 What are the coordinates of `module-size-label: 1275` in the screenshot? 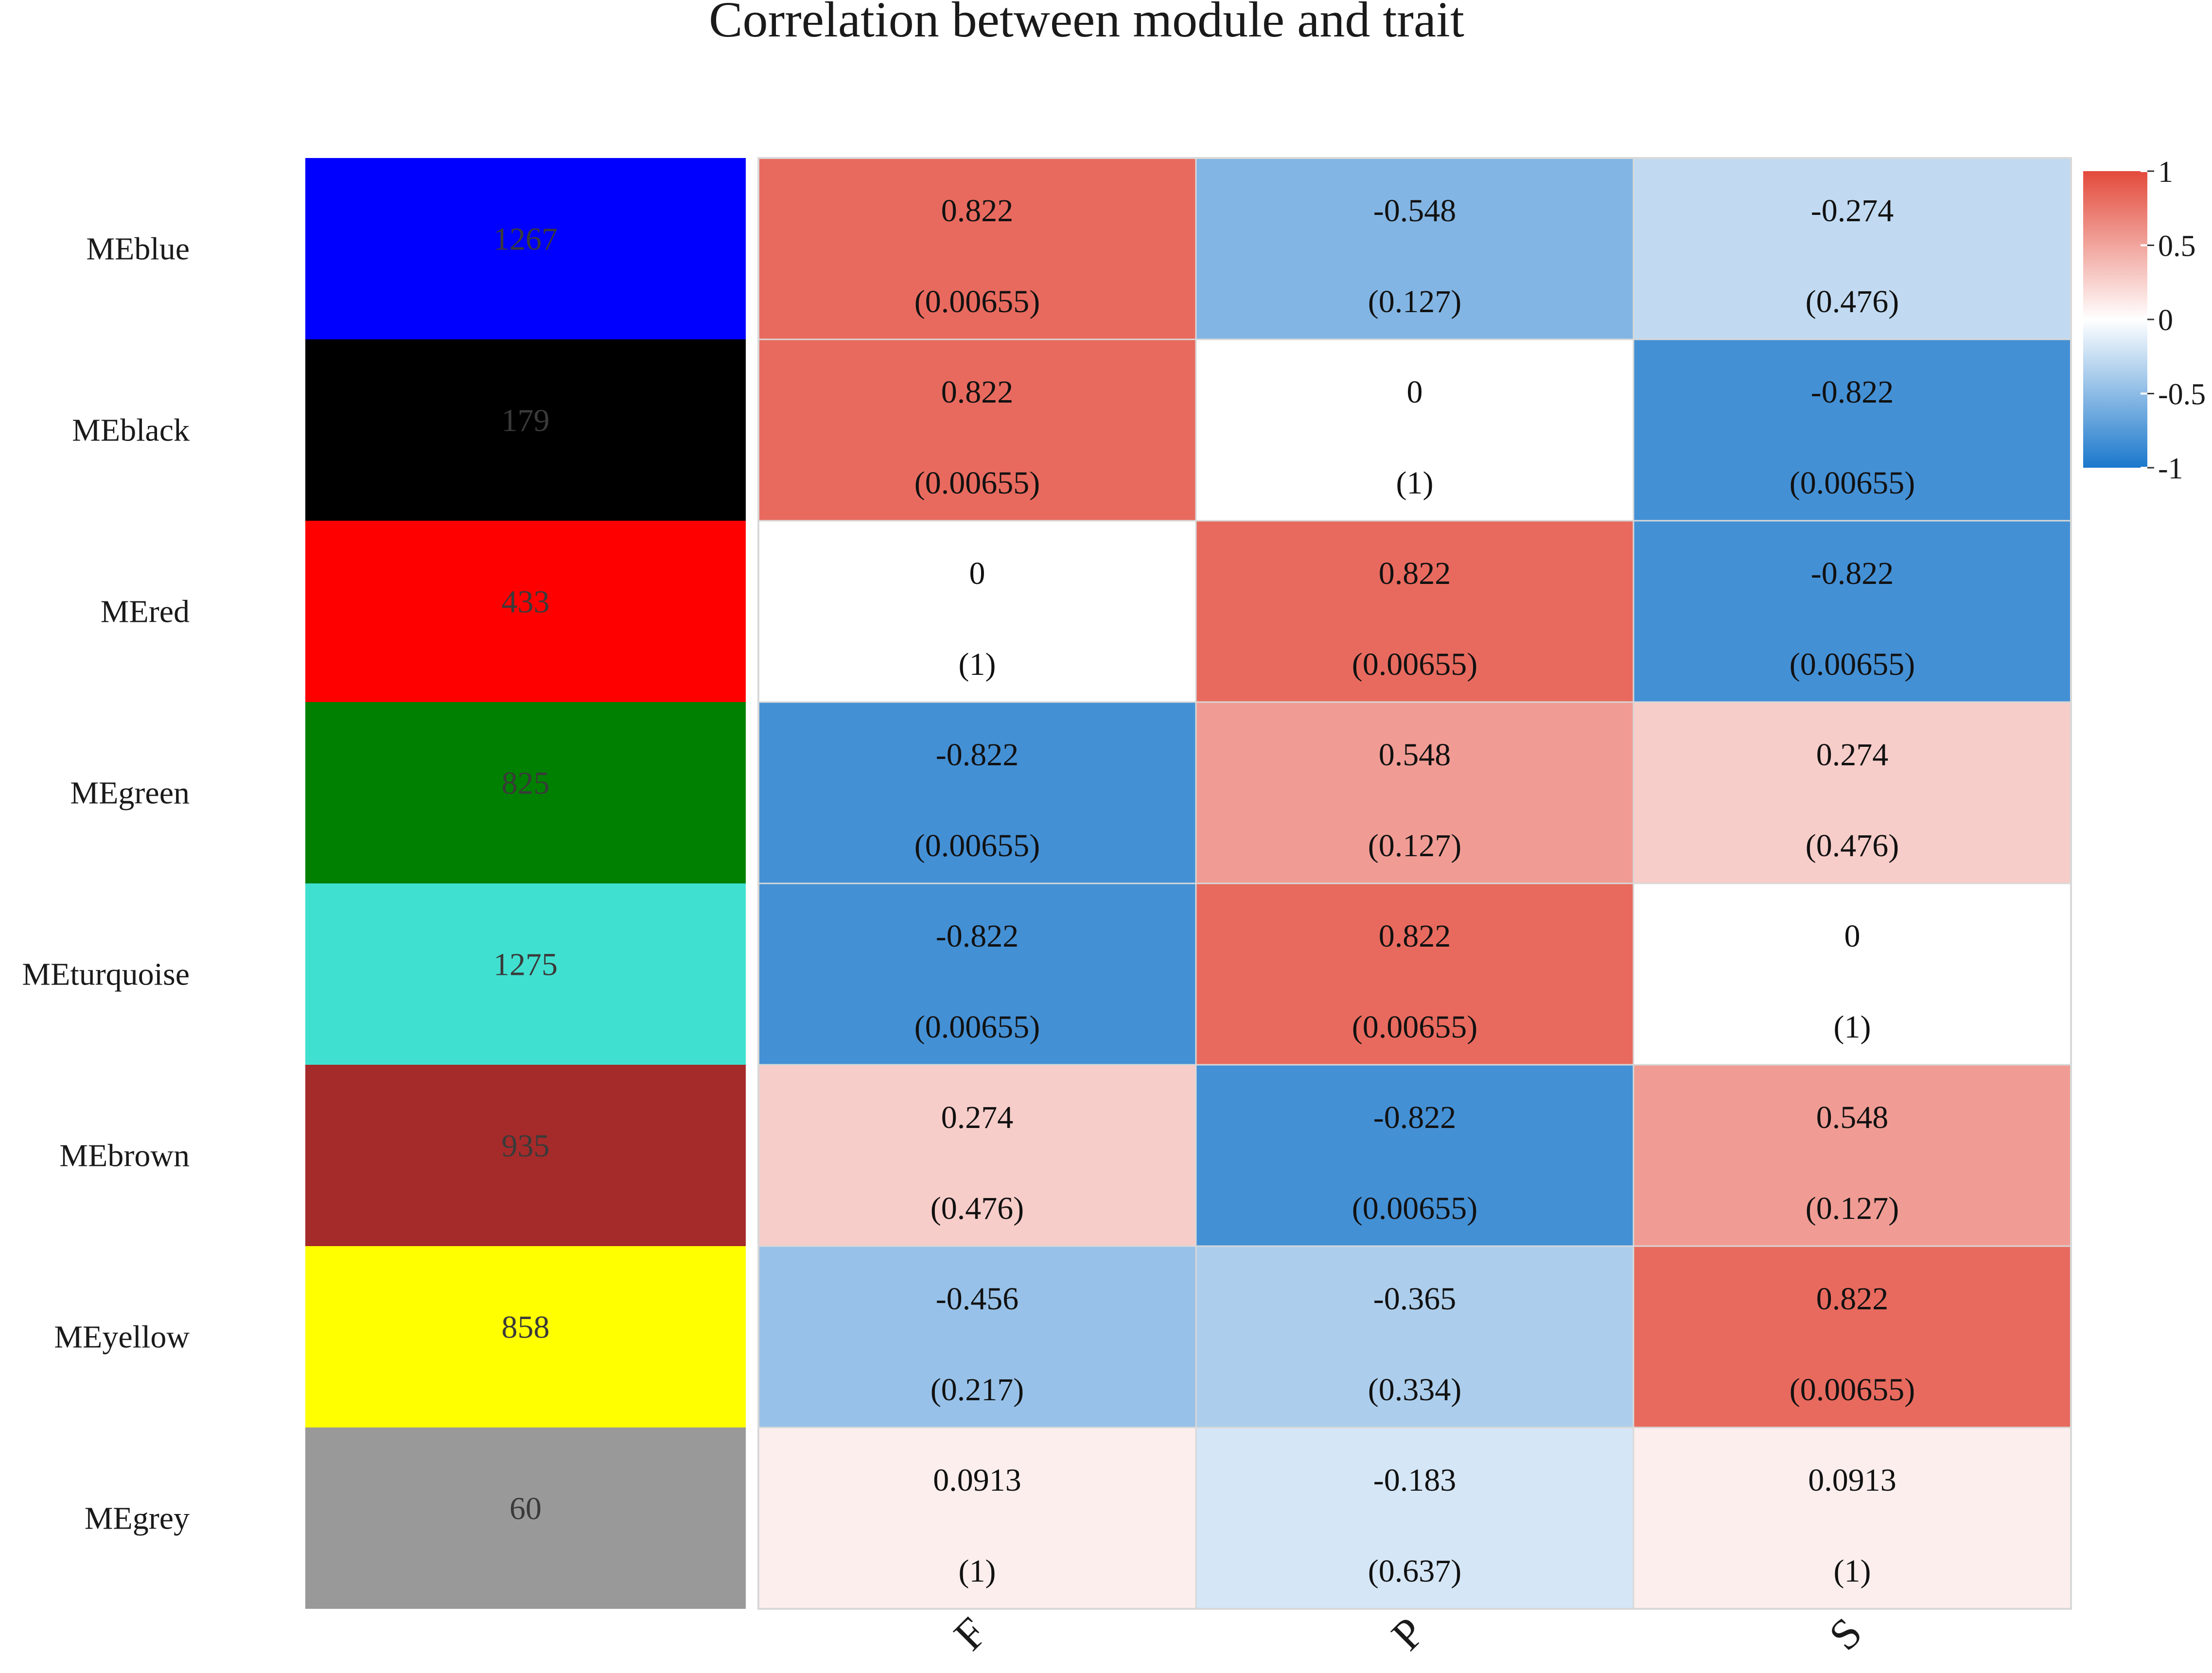 It's located at (525, 965).